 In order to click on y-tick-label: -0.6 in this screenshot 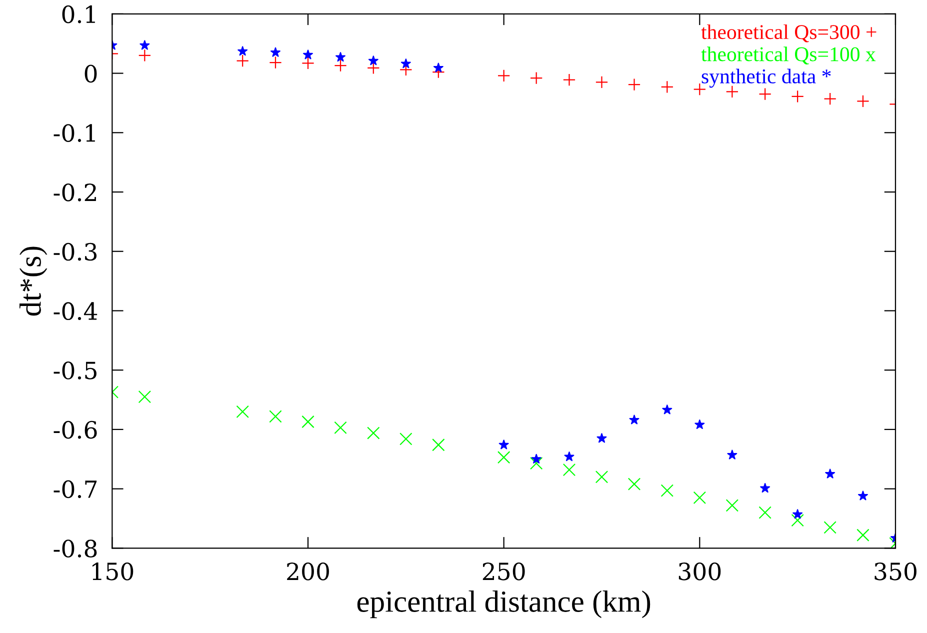, I will do `click(75, 429)`.